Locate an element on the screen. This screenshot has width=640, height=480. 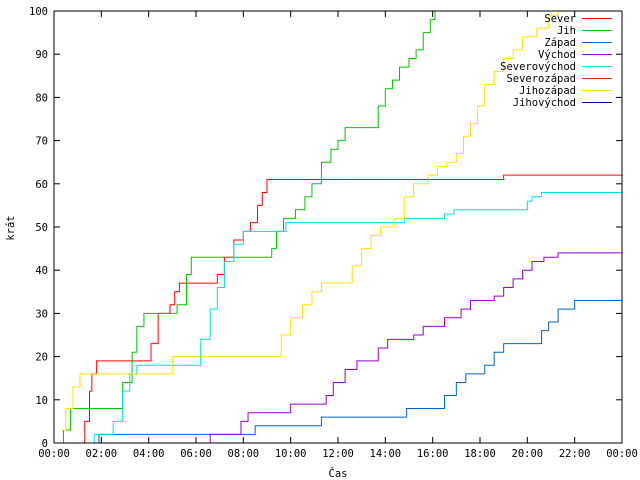
x-tick-label: 04:00 is located at coordinates (149, 454).